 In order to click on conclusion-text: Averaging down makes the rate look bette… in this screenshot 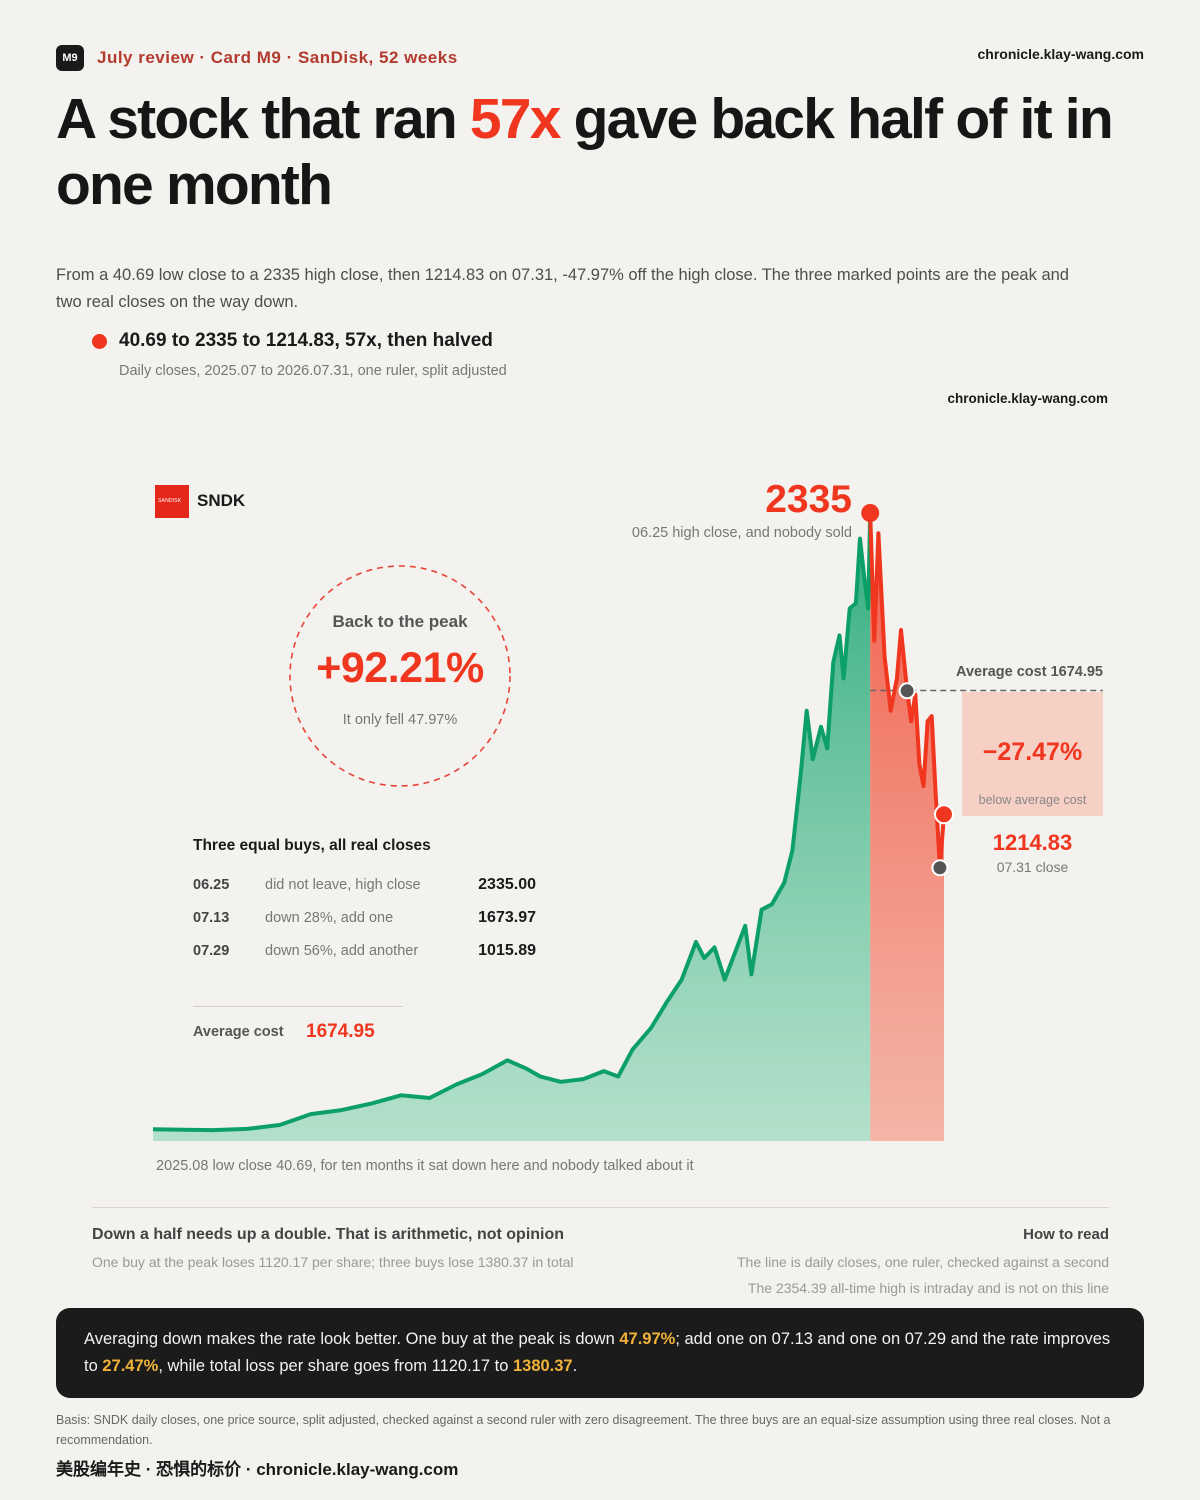, I will do `click(597, 1352)`.